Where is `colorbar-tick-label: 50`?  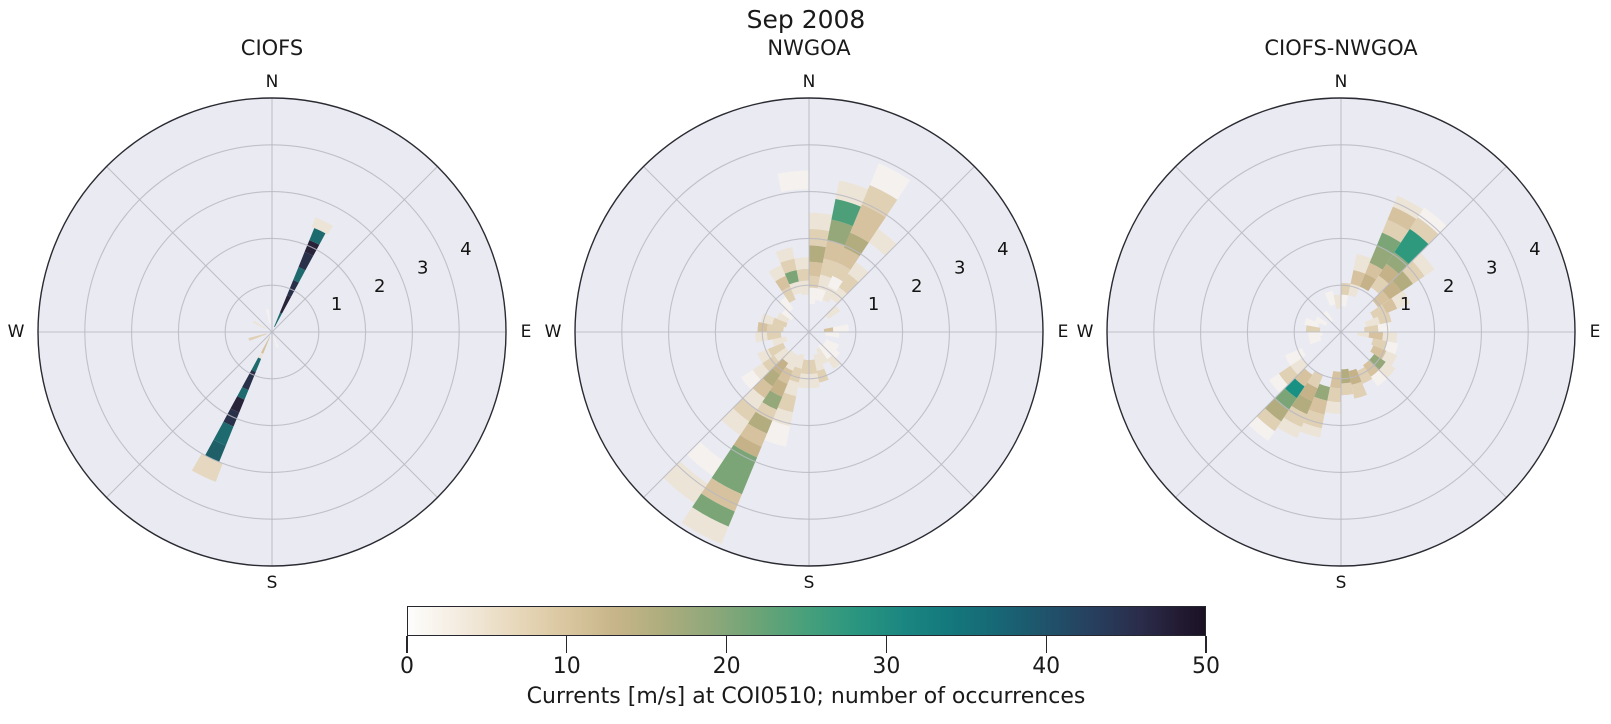 colorbar-tick-label: 50 is located at coordinates (1206, 666).